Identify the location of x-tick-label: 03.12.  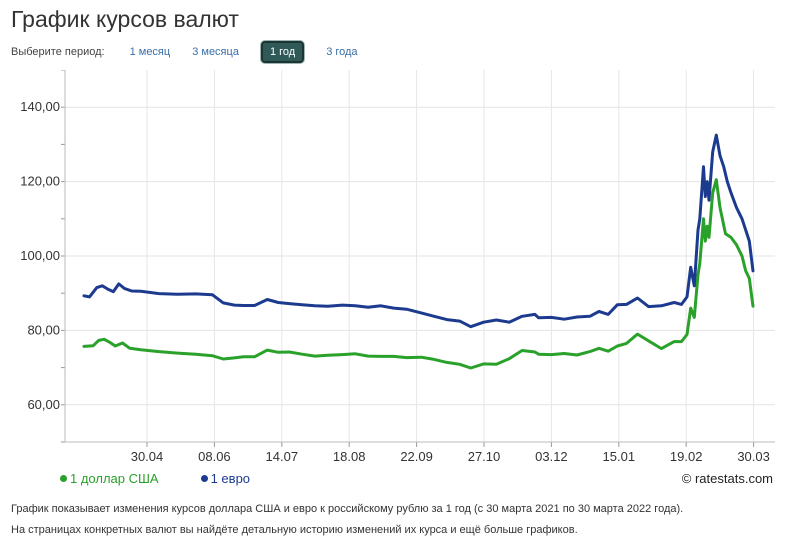
(551, 456).